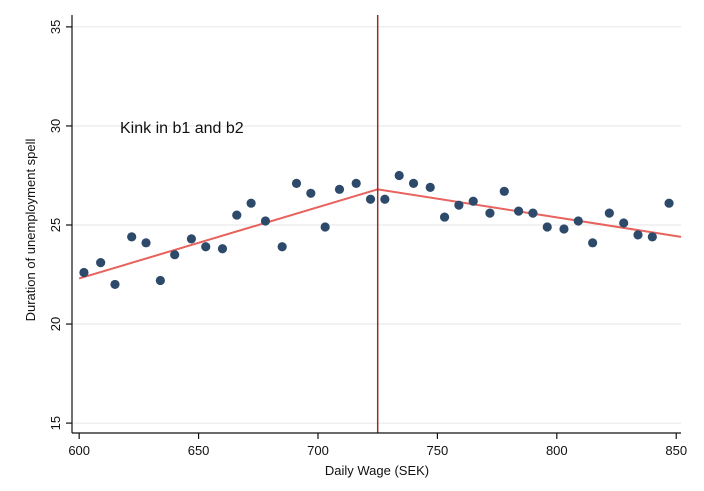 The image size is (704, 491). What do you see at coordinates (182, 128) in the screenshot?
I see `kink-annotation: Kink in b1 and b2` at bounding box center [182, 128].